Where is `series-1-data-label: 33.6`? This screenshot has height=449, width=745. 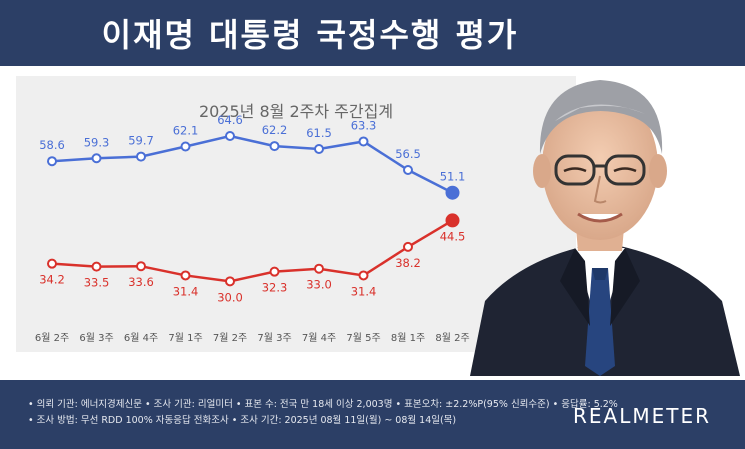
series-1-data-label: 33.6 is located at coordinates (141, 282).